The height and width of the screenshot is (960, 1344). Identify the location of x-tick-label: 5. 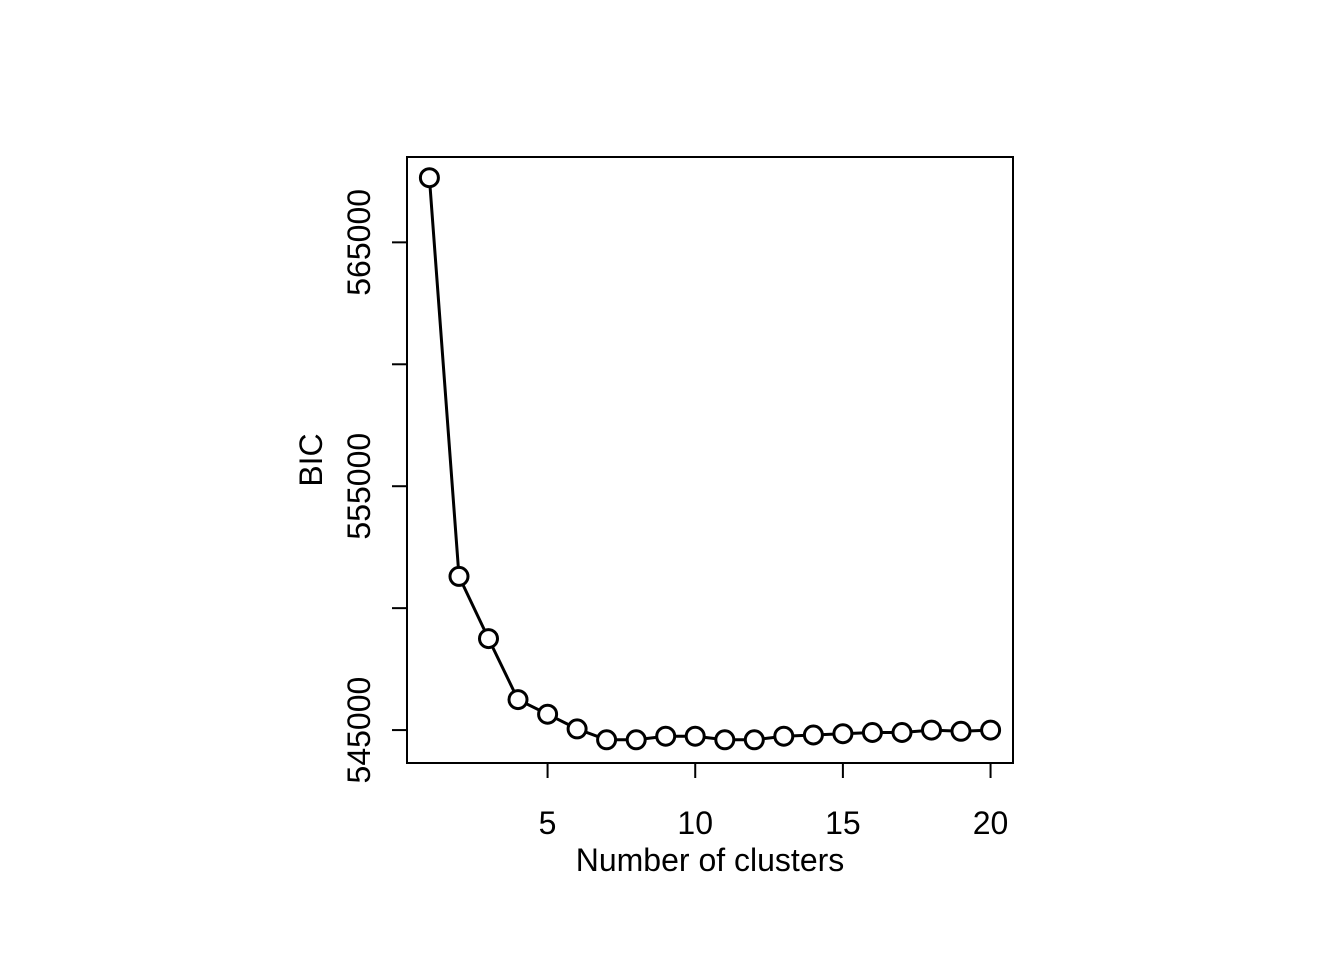
(548, 823).